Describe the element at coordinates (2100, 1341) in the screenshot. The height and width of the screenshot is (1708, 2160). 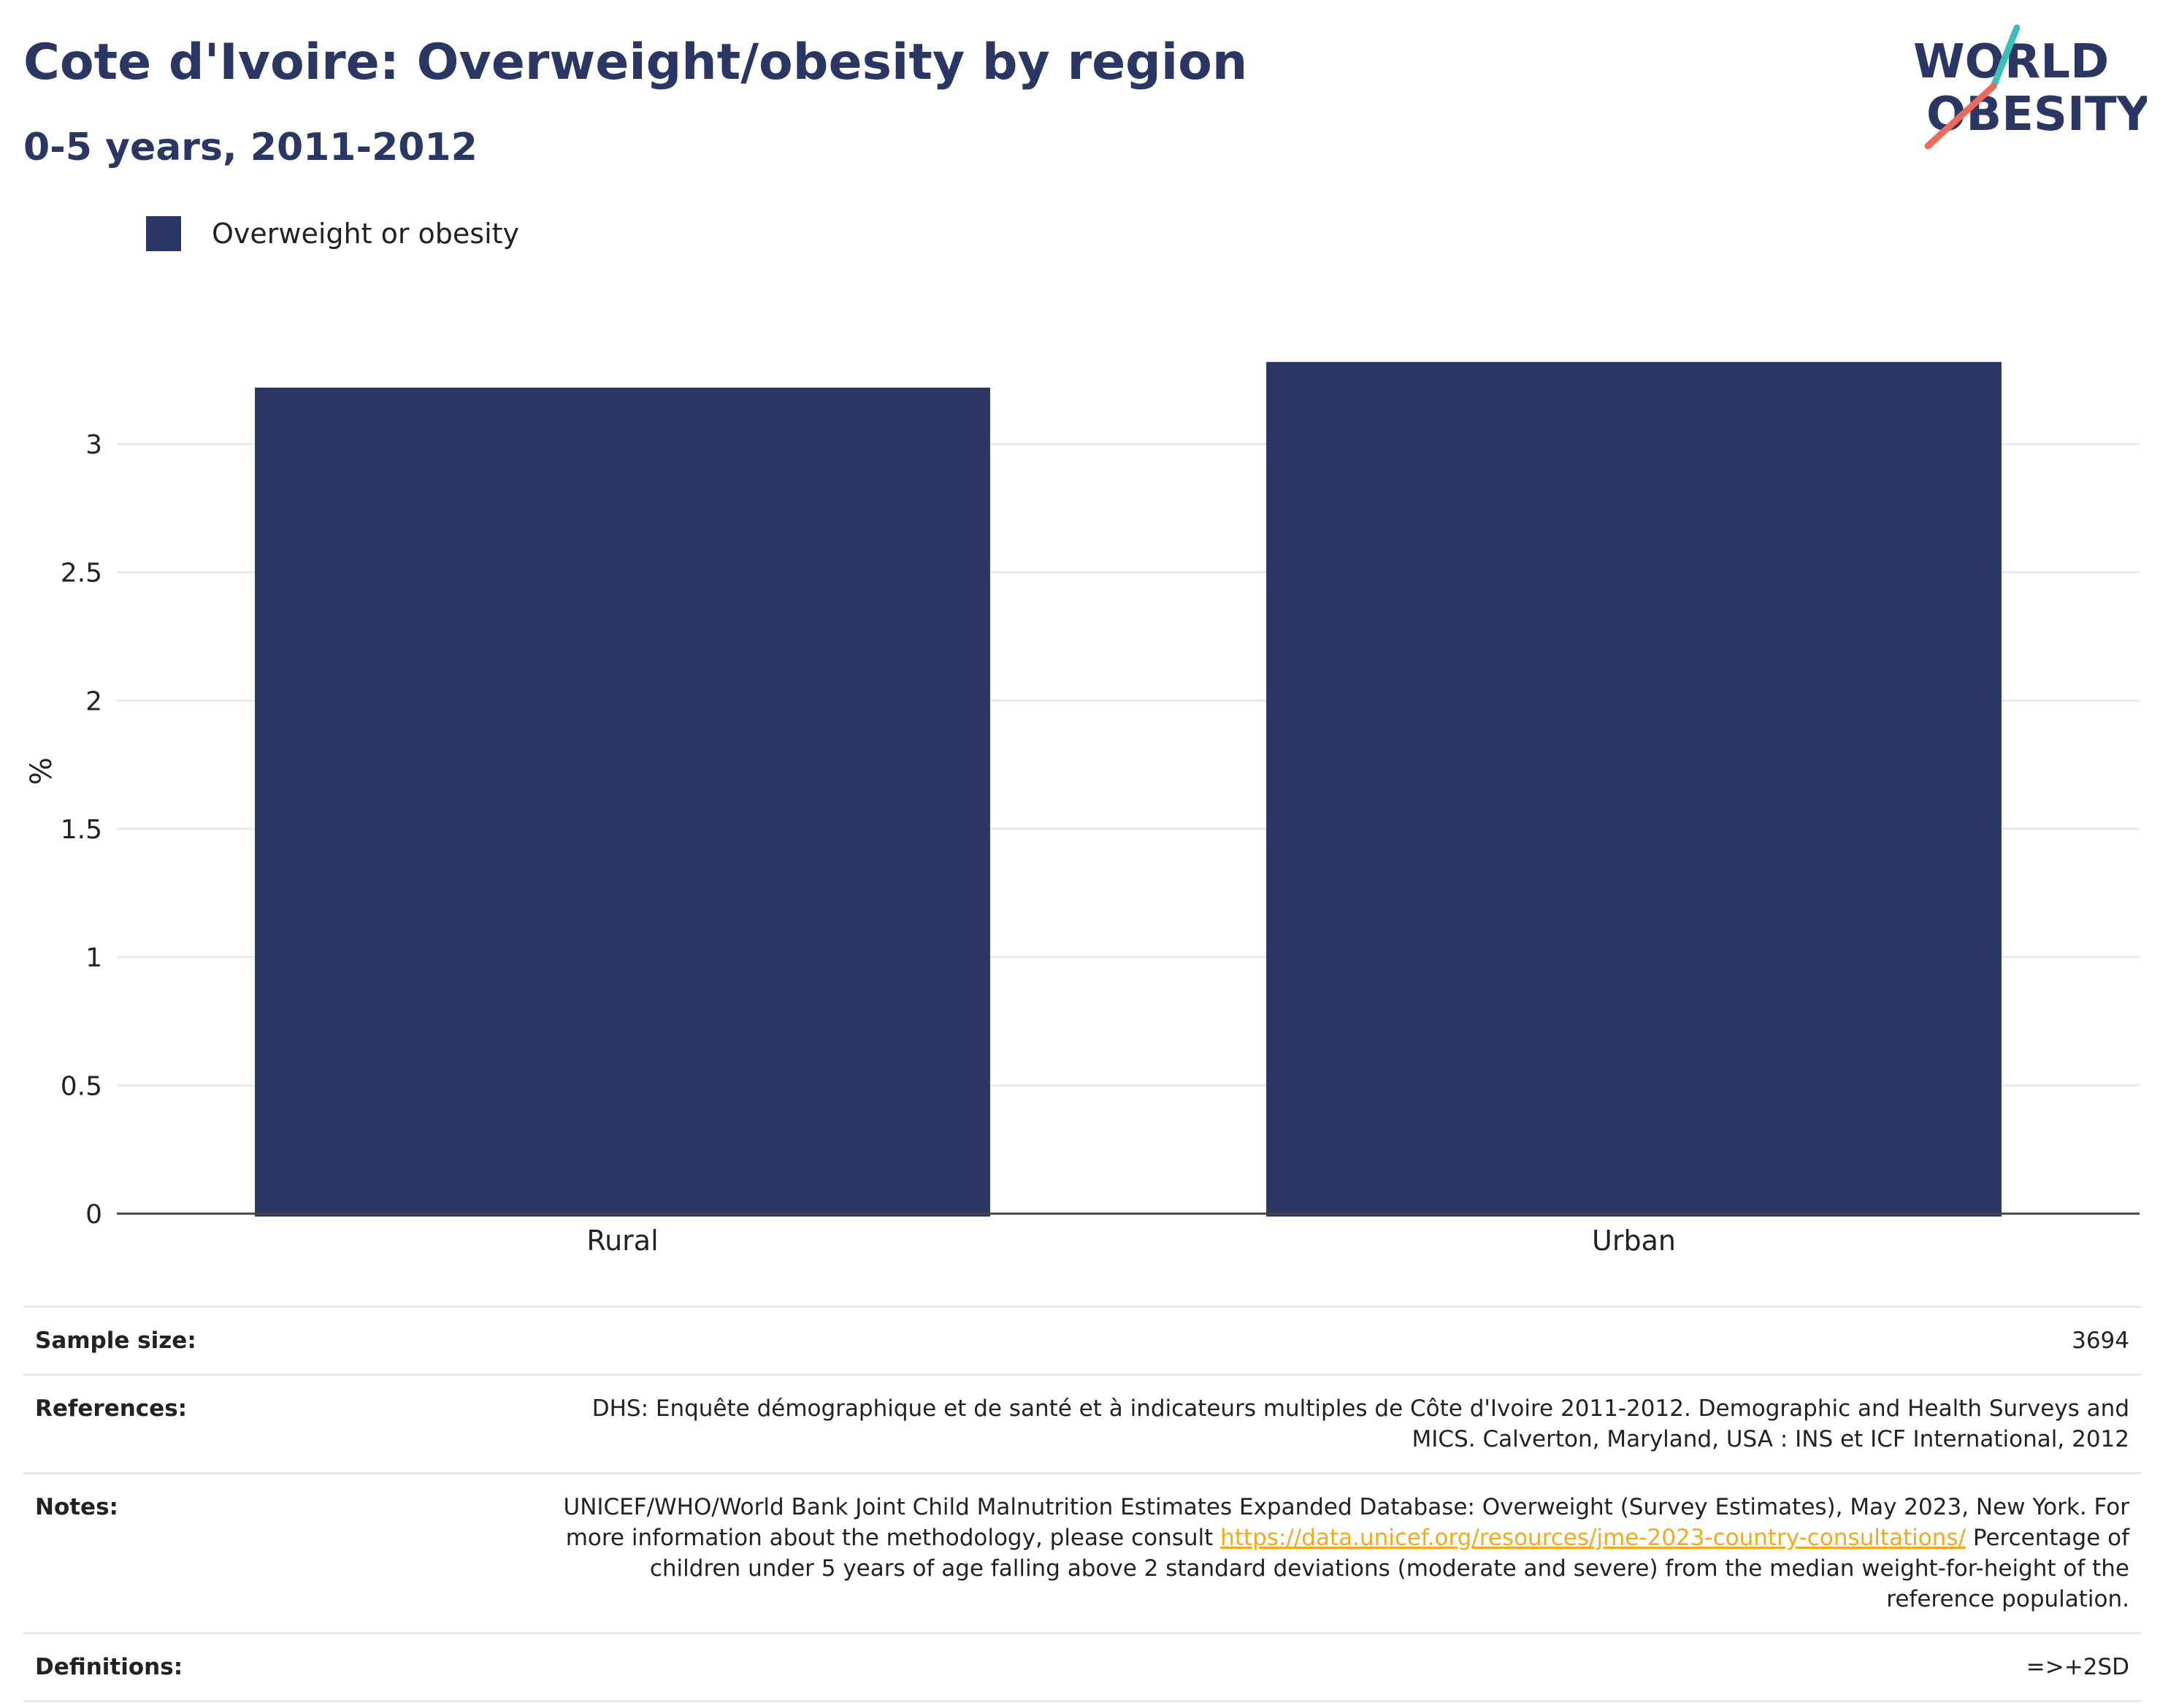
I see `sample-size-value: 3694` at that location.